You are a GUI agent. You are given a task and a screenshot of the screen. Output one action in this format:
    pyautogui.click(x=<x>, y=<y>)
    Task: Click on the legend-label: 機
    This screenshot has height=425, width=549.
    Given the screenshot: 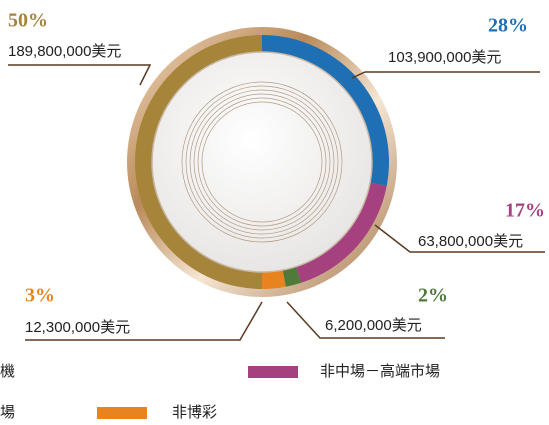 What is the action you would take?
    pyautogui.click(x=7, y=371)
    